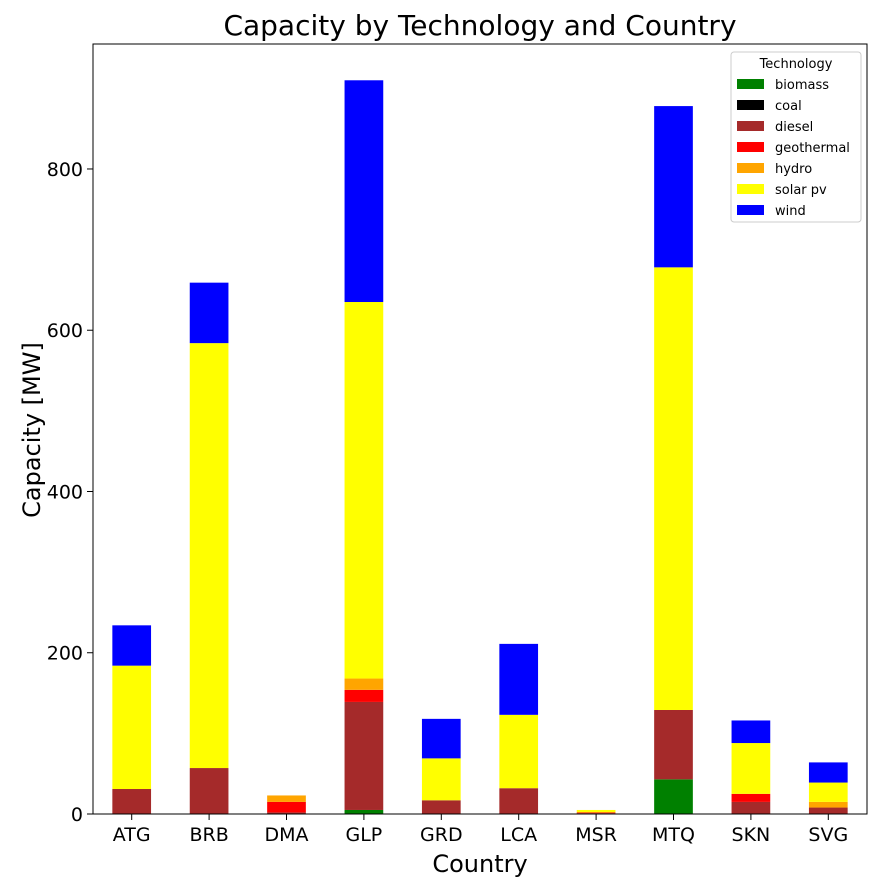 Image resolution: width=878 pixels, height=887 pixels. Describe the element at coordinates (828, 810) in the screenshot. I see `bar-SVG-diesel` at that location.